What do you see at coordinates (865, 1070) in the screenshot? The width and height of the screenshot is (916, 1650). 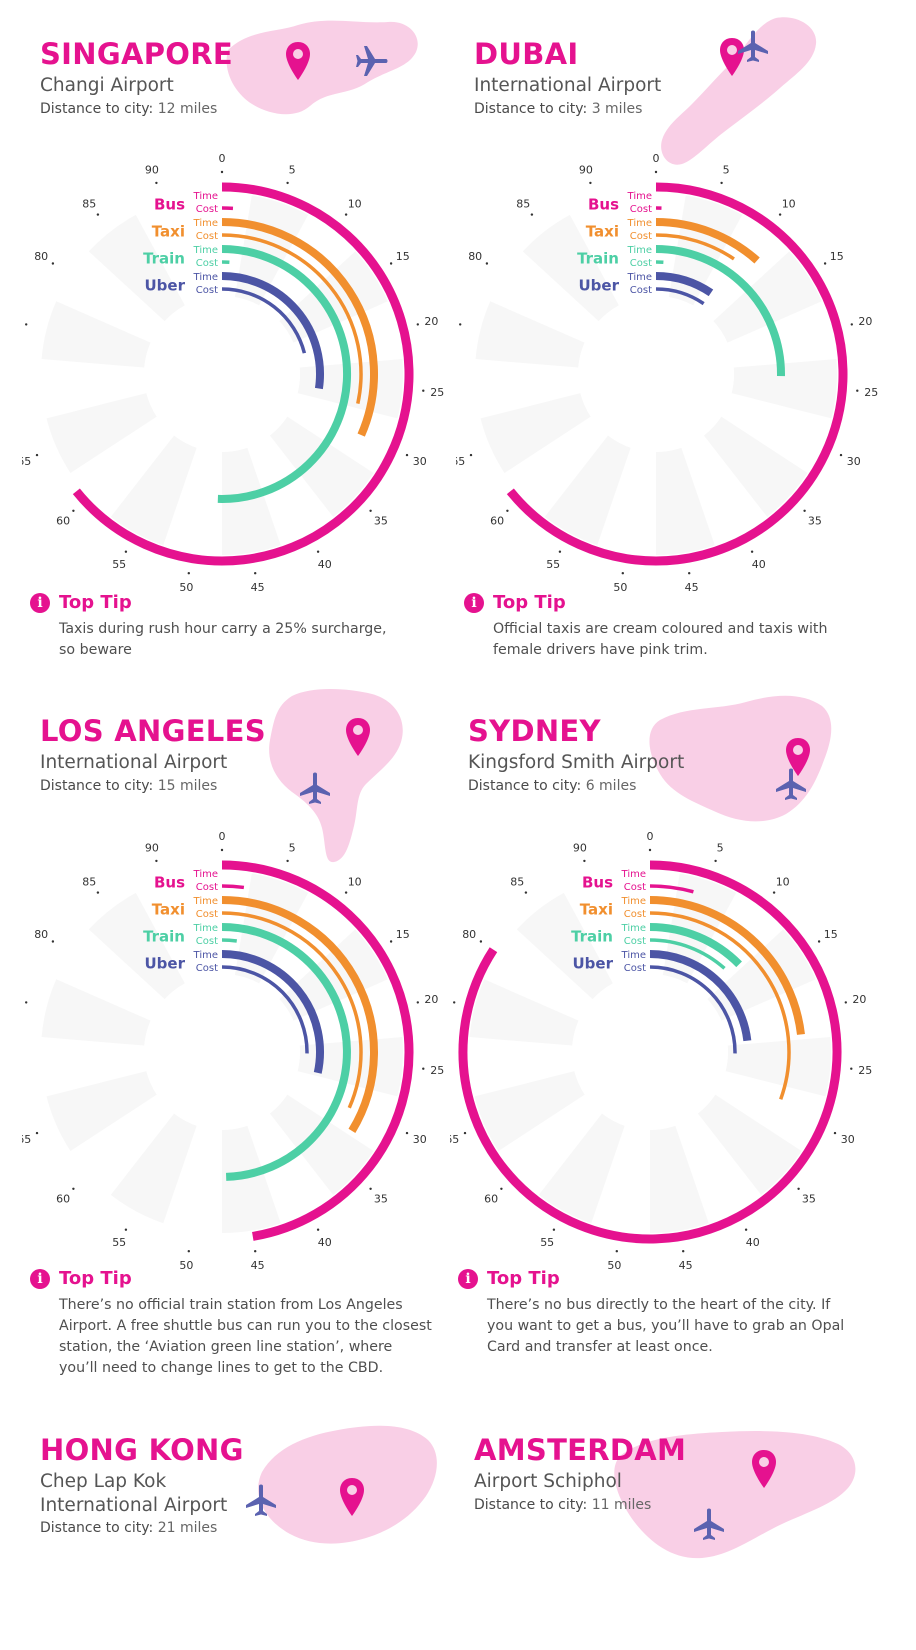 I see `tick-label: 25` at bounding box center [865, 1070].